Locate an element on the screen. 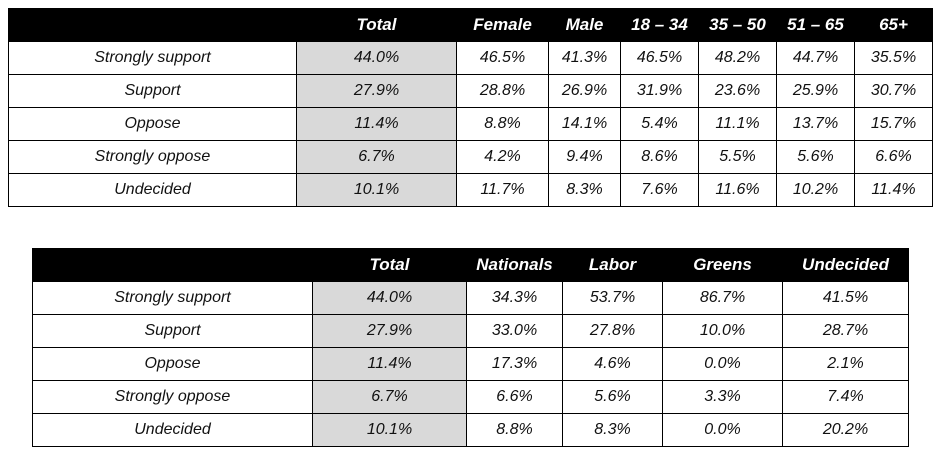  cell: 13.7% is located at coordinates (815, 124).